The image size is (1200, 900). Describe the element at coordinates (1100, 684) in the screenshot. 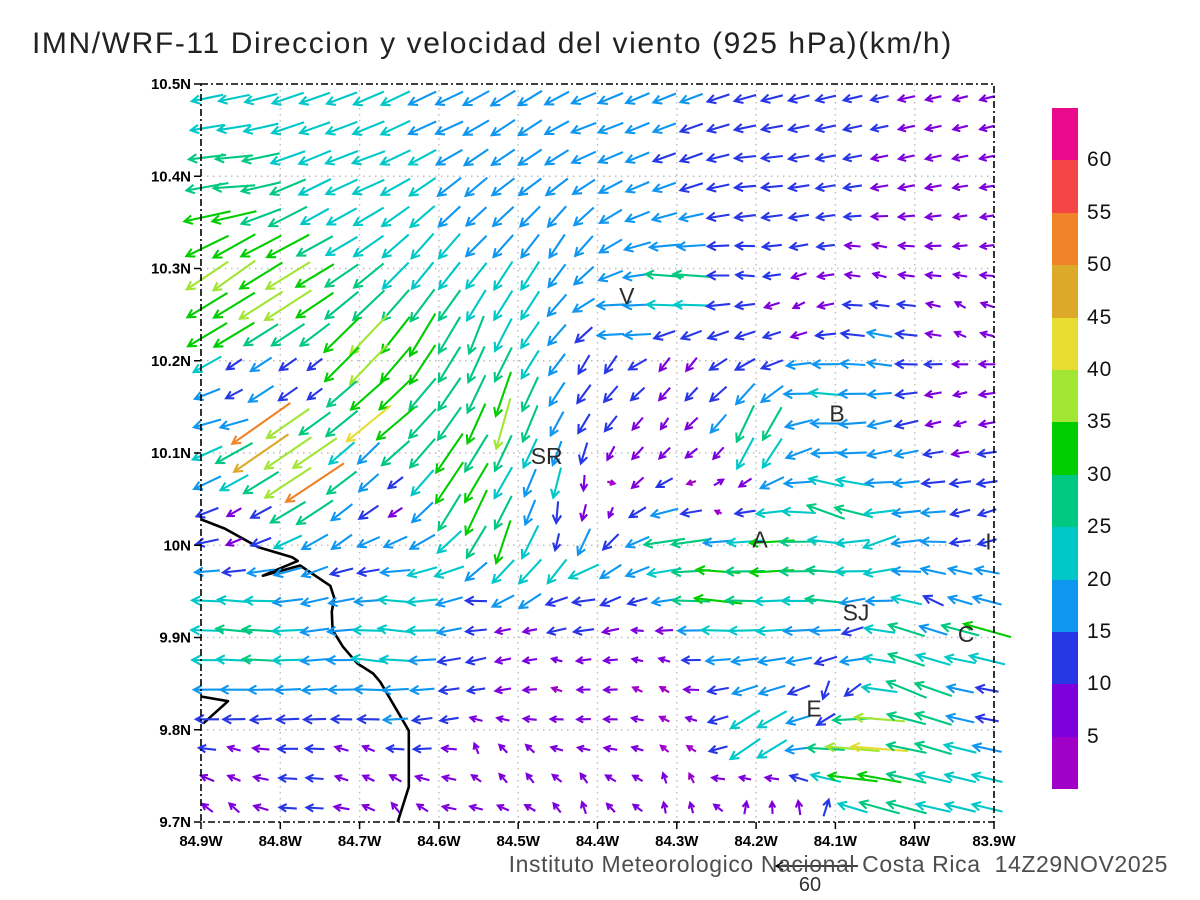

I see `colorbar-label: 10` at that location.